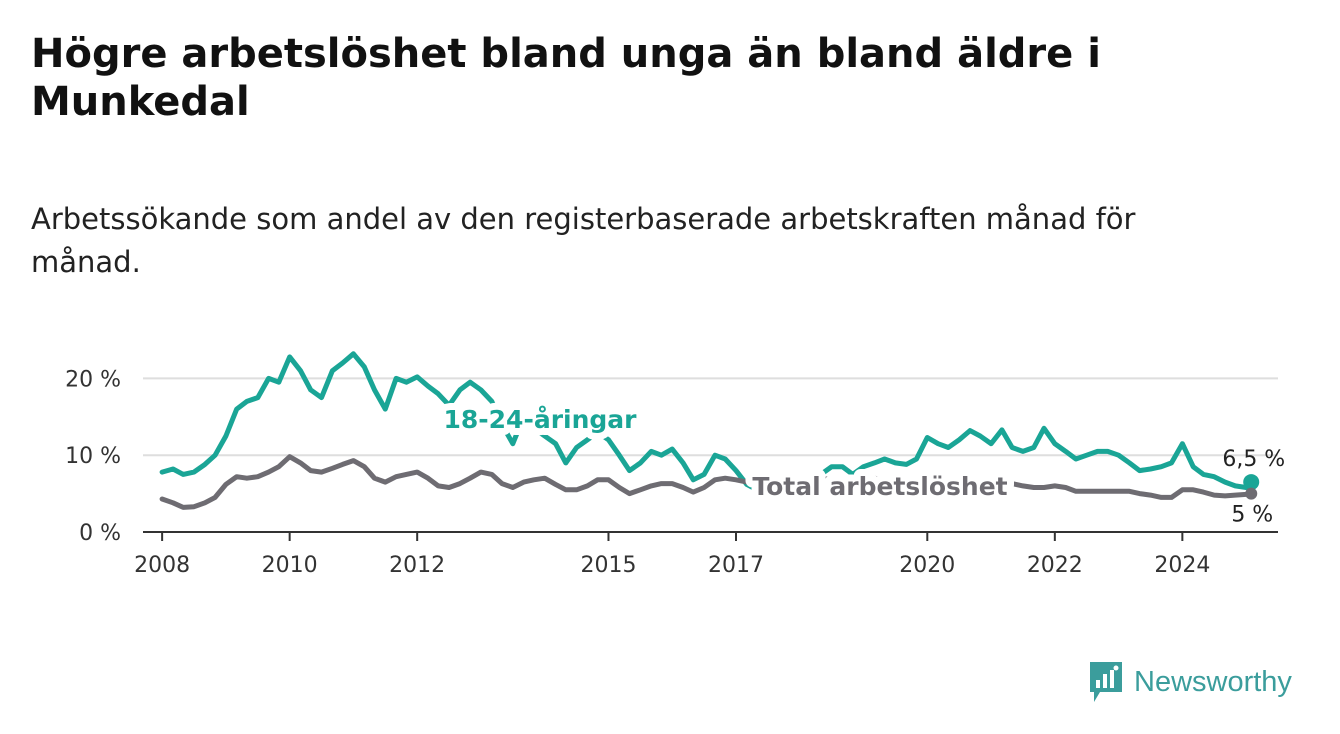 Image resolution: width=1340 pixels, height=734 pixels. What do you see at coordinates (100, 533) in the screenshot?
I see `y-tick-label: 0 %` at bounding box center [100, 533].